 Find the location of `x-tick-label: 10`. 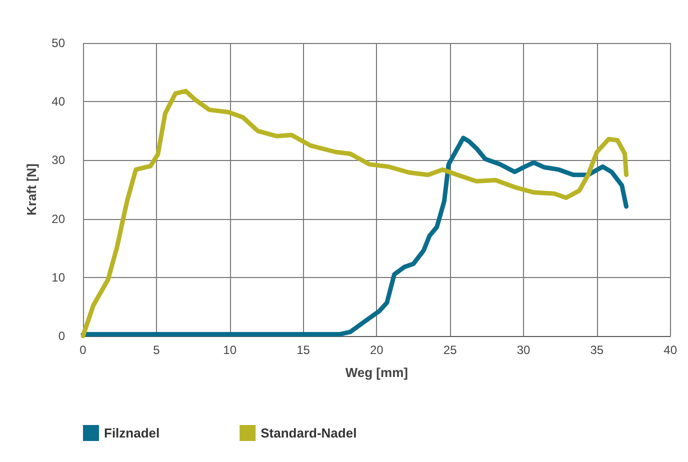

x-tick-label: 10 is located at coordinates (230, 350).